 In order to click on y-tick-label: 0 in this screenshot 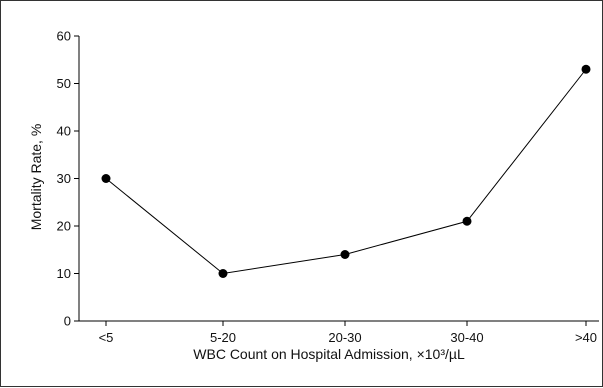, I will do `click(67, 321)`.